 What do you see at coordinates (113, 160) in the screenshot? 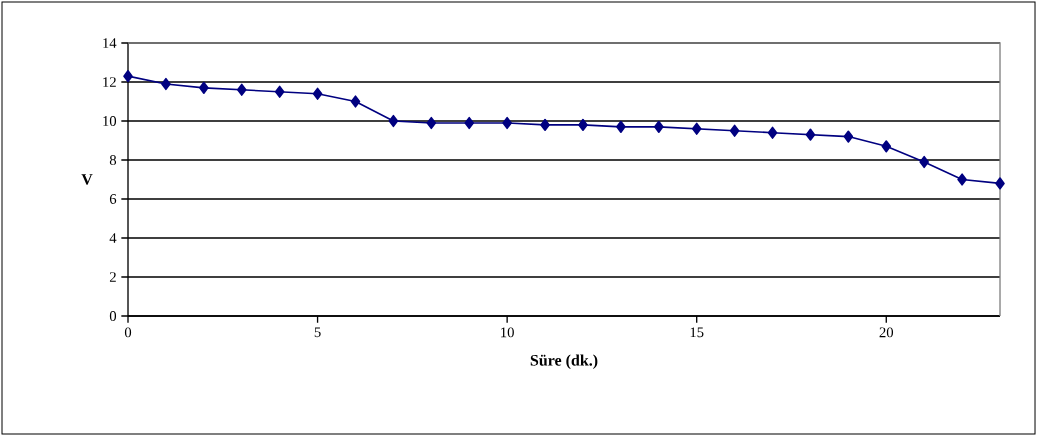
I see `y-tick-label: 8` at bounding box center [113, 160].